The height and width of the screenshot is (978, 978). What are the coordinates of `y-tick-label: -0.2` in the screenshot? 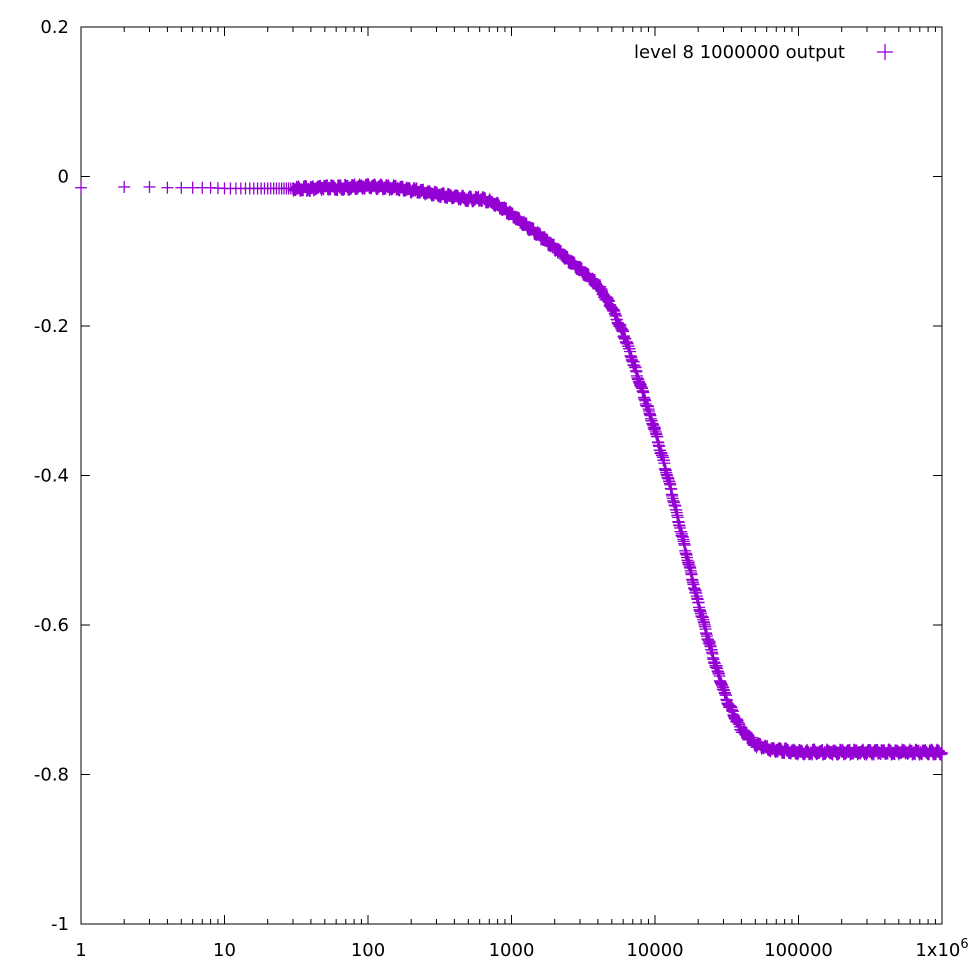 It's located at (51, 326).